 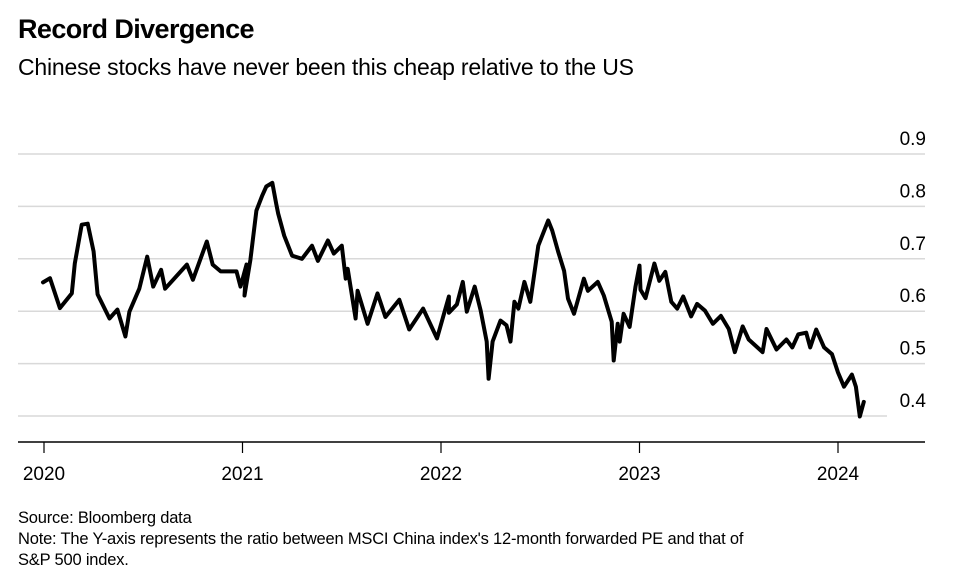 What do you see at coordinates (913, 191) in the screenshot?
I see `y-tick-label: 0.8` at bounding box center [913, 191].